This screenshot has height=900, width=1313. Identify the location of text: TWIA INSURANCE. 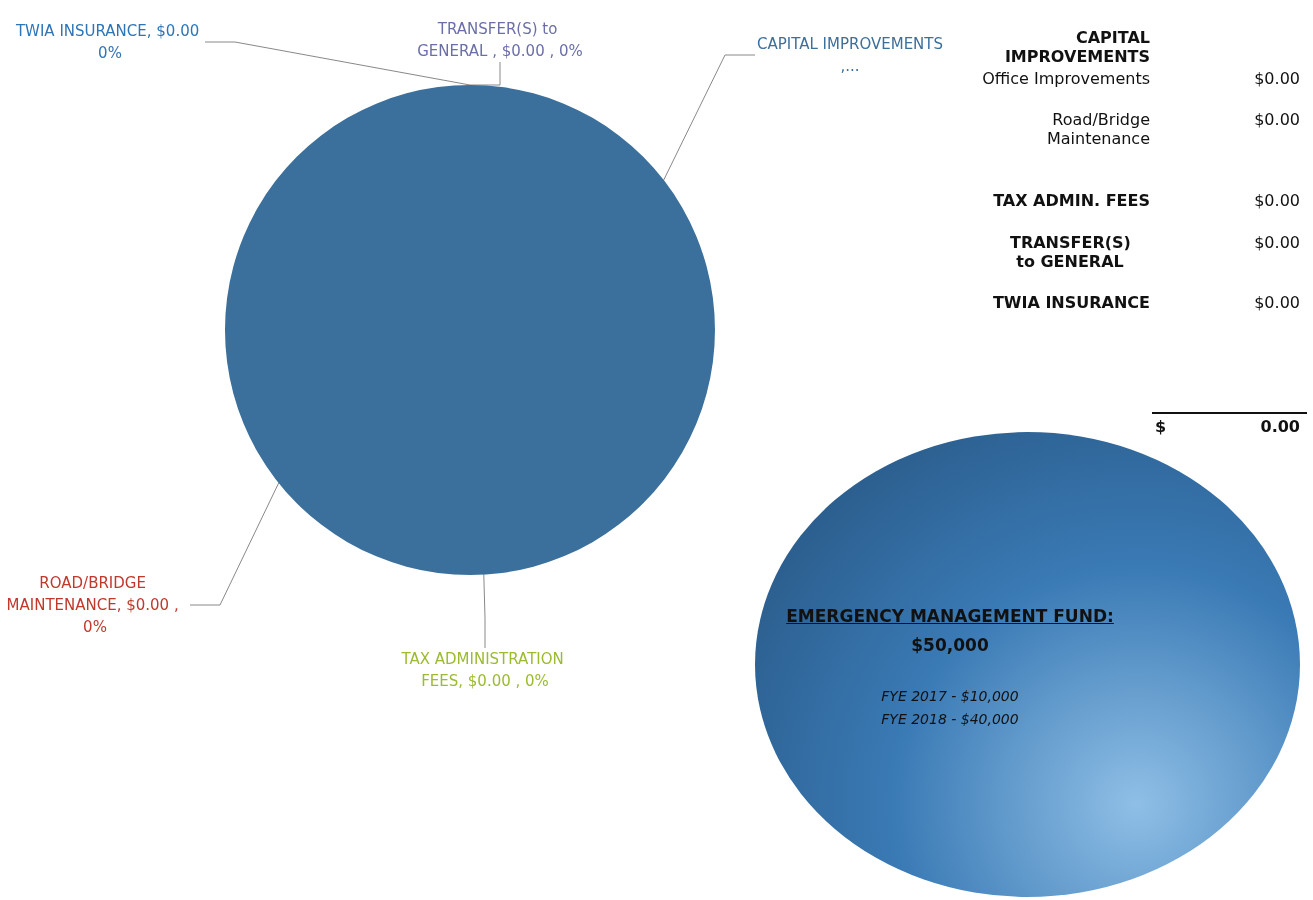
(1070, 302).